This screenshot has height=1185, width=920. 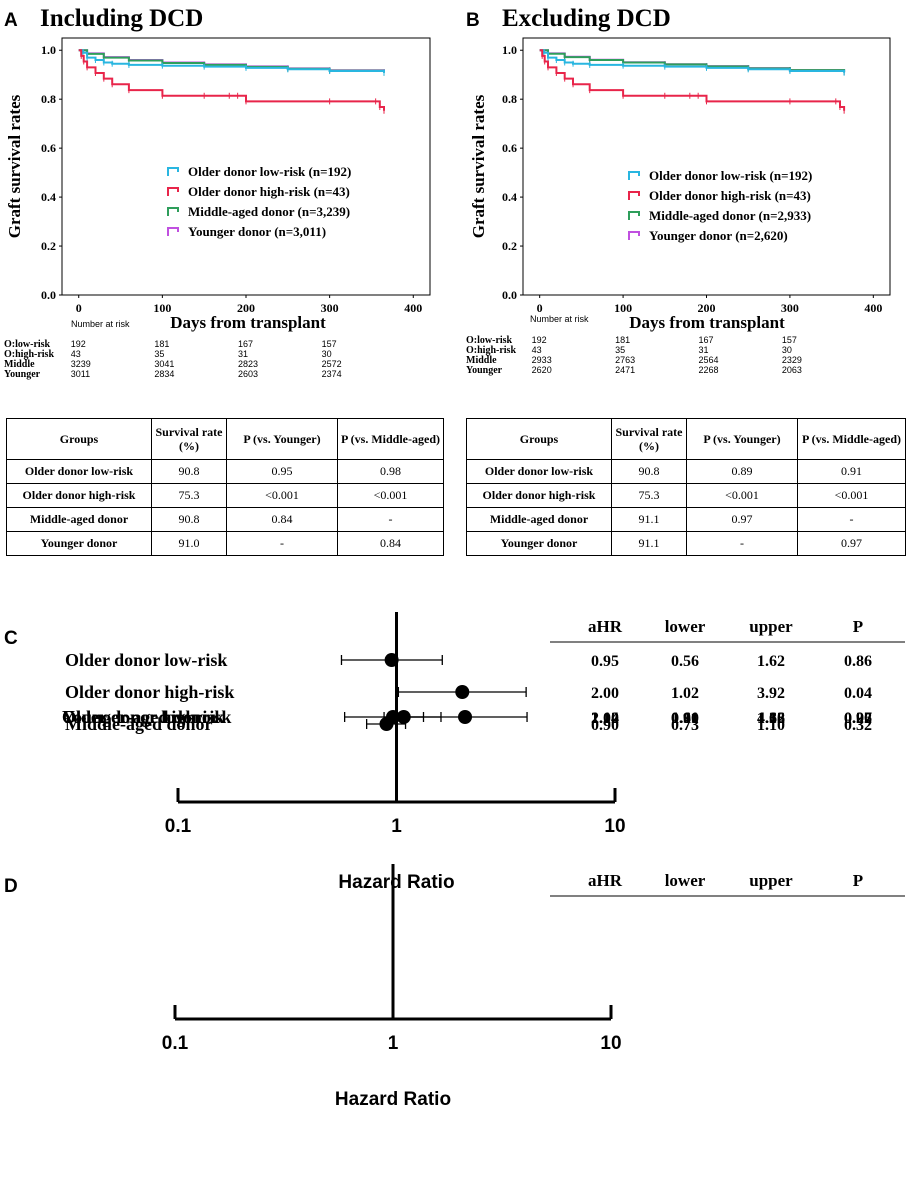 I want to click on plot-frame, so click(x=706, y=166).